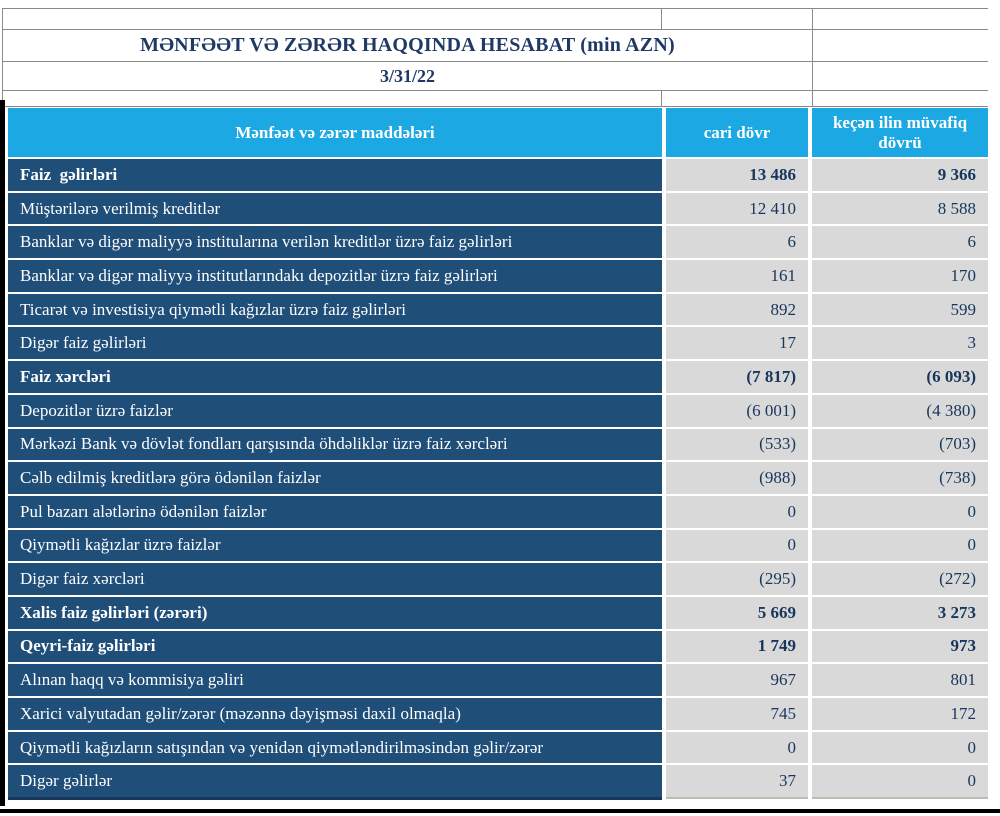 The height and width of the screenshot is (816, 1000). Describe the element at coordinates (900, 646) in the screenshot. I see `row-previous-value-cell: 973` at that location.